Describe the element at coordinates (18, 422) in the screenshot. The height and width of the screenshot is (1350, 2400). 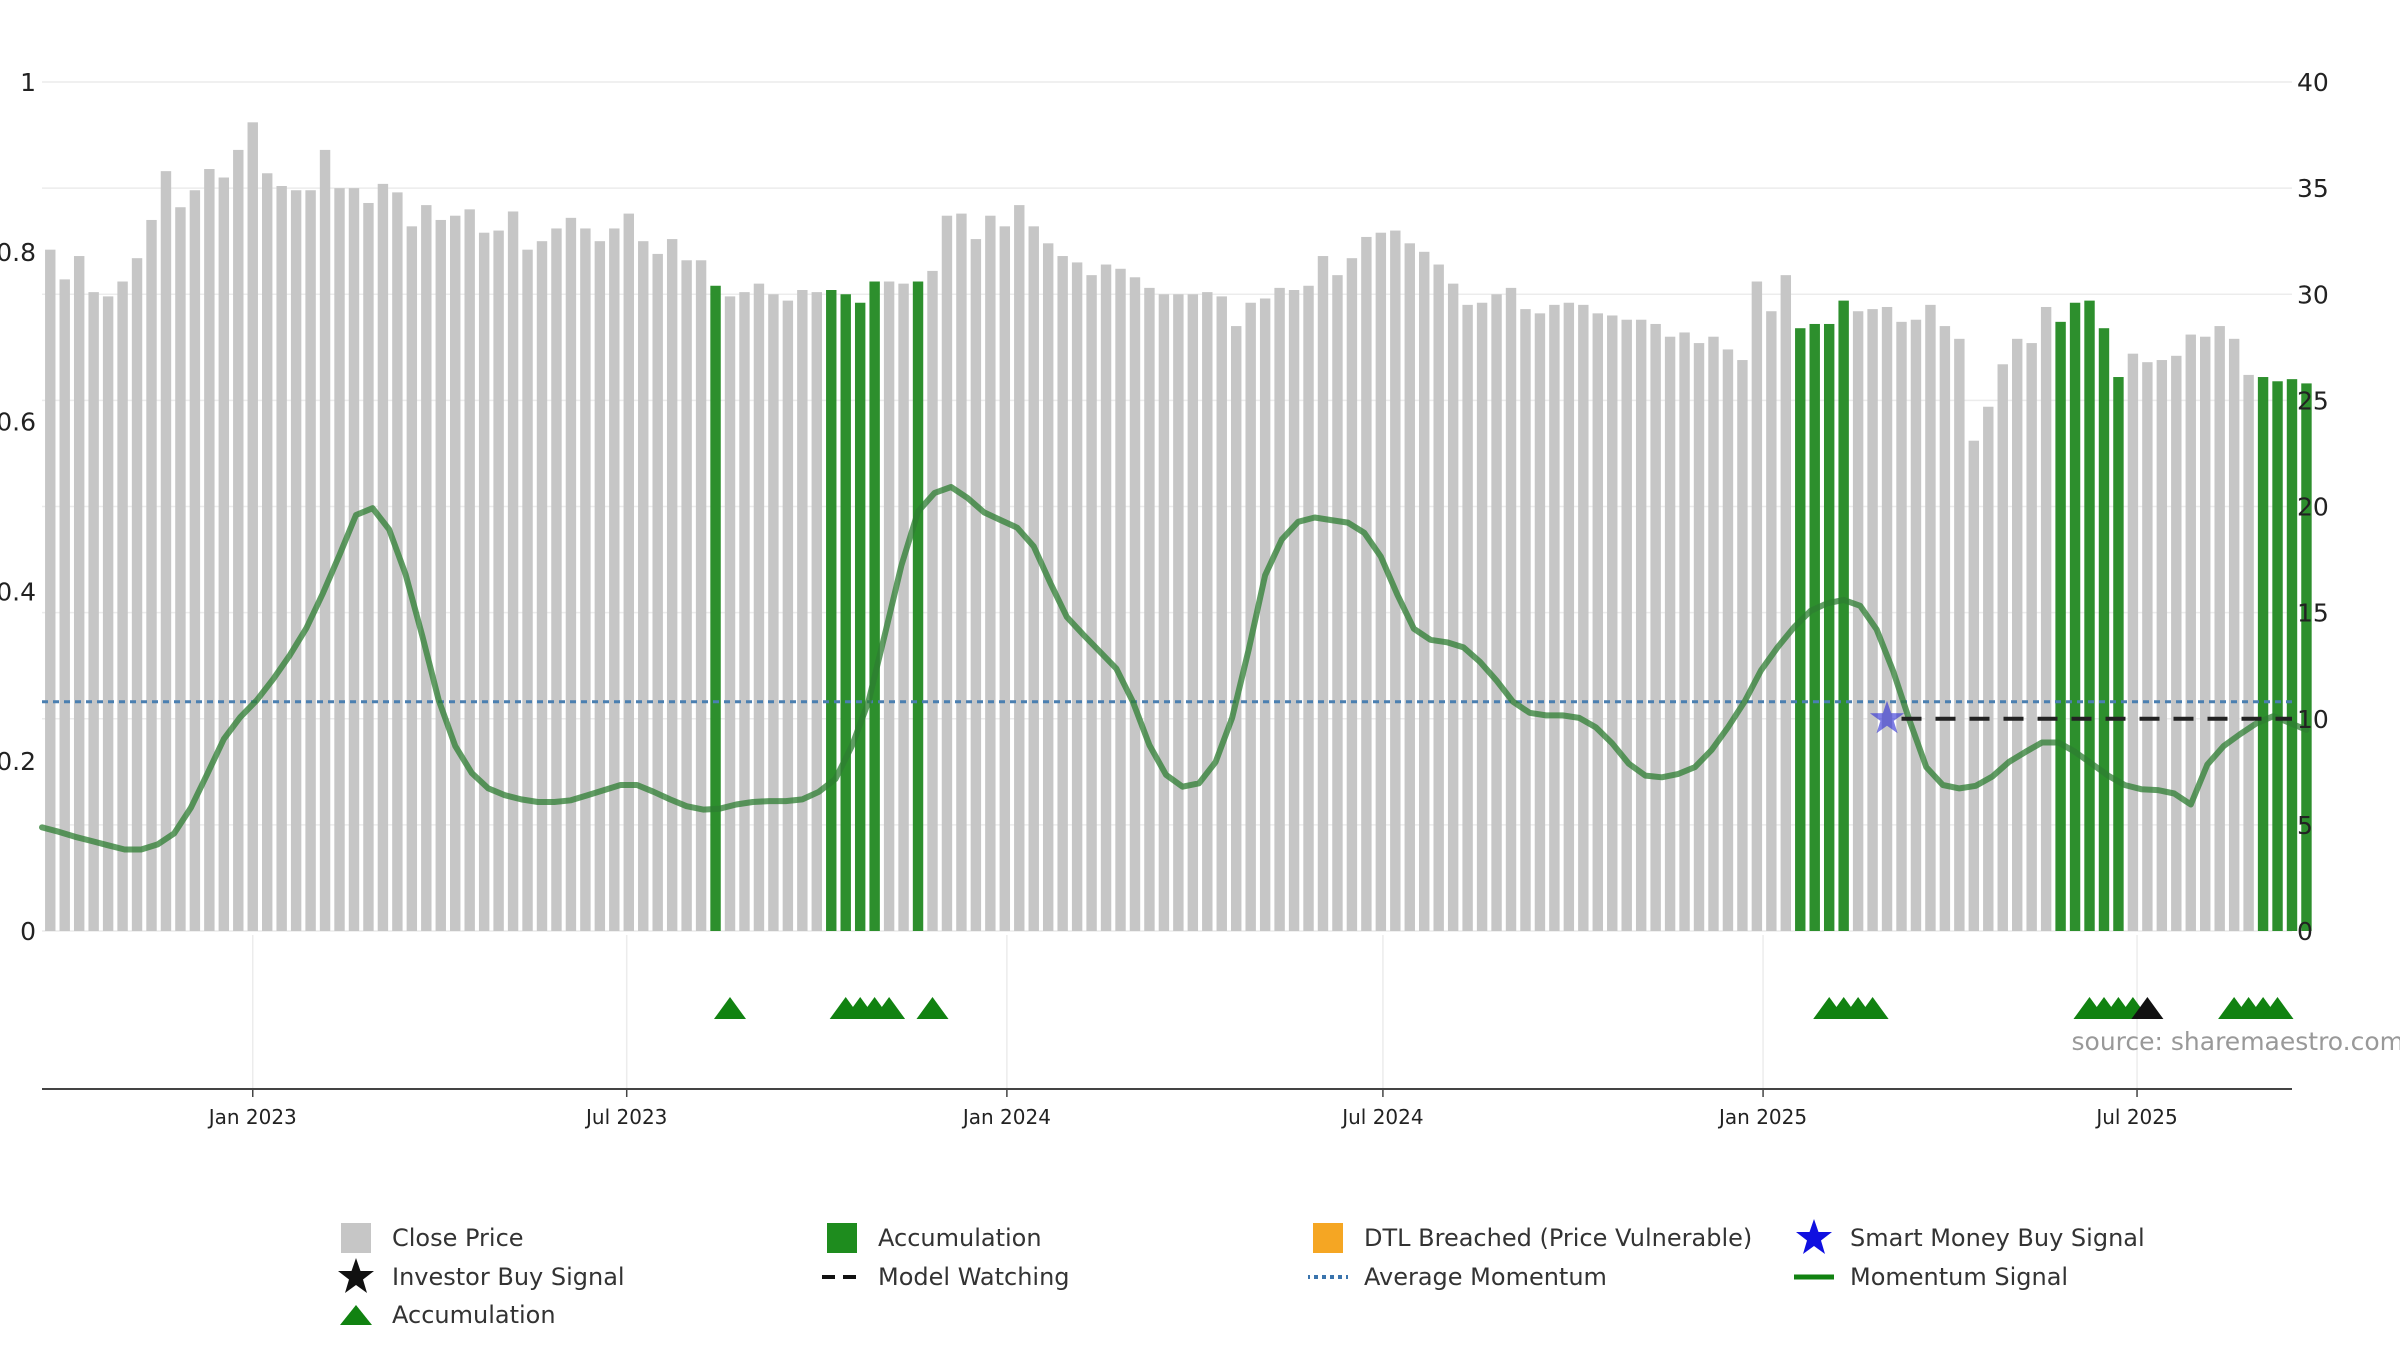
I see `left-axis-tick-label: 0.6` at that location.